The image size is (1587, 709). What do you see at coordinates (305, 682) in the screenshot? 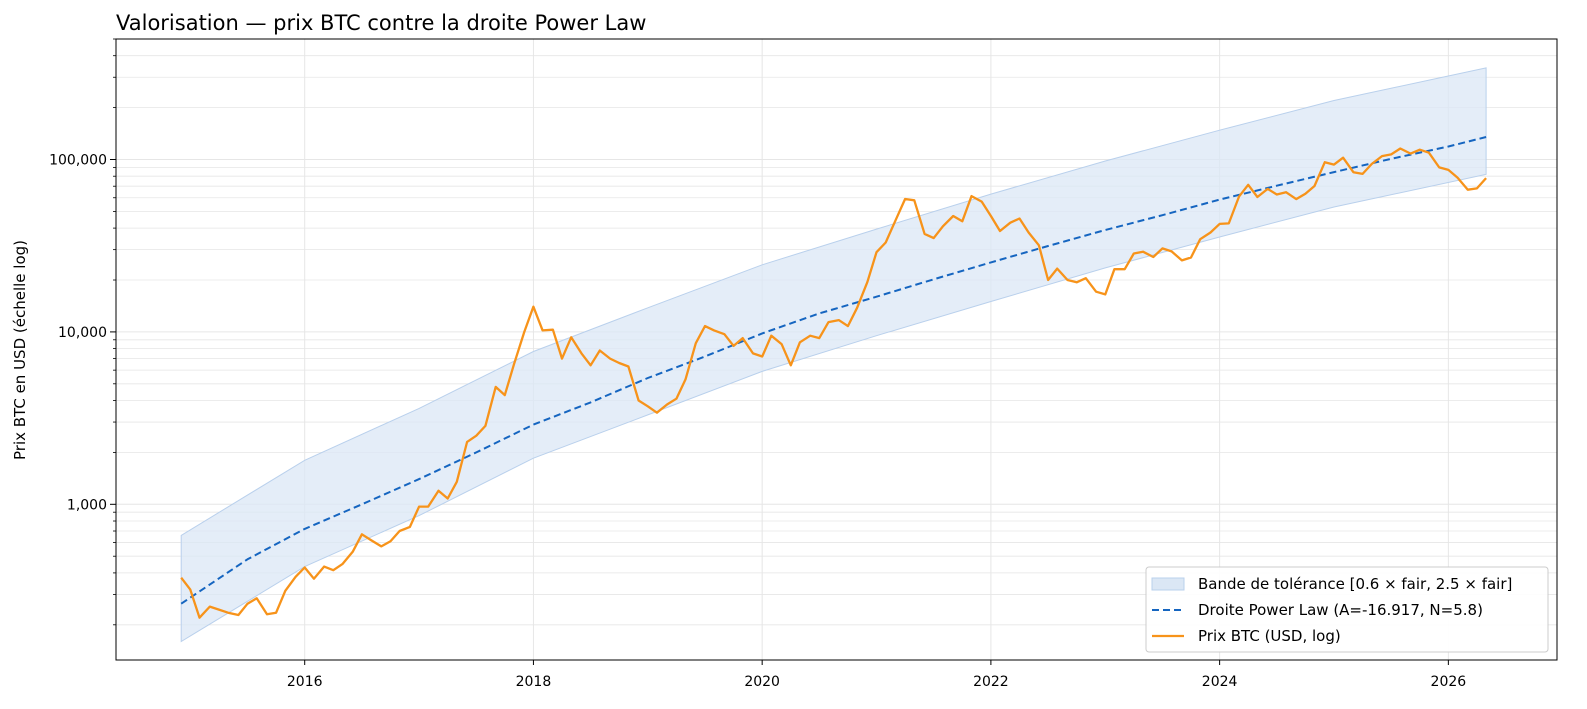
I see `x-tick-label: 2016` at bounding box center [305, 682].